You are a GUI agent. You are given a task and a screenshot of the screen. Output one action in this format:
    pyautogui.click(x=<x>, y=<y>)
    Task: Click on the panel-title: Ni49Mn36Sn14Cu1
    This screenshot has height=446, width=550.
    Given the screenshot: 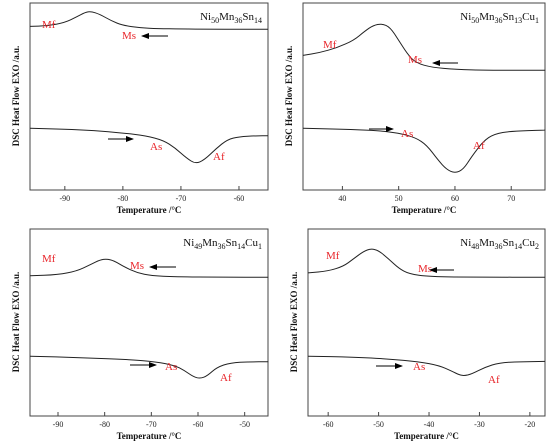 What is the action you would take?
    pyautogui.click(x=222, y=244)
    